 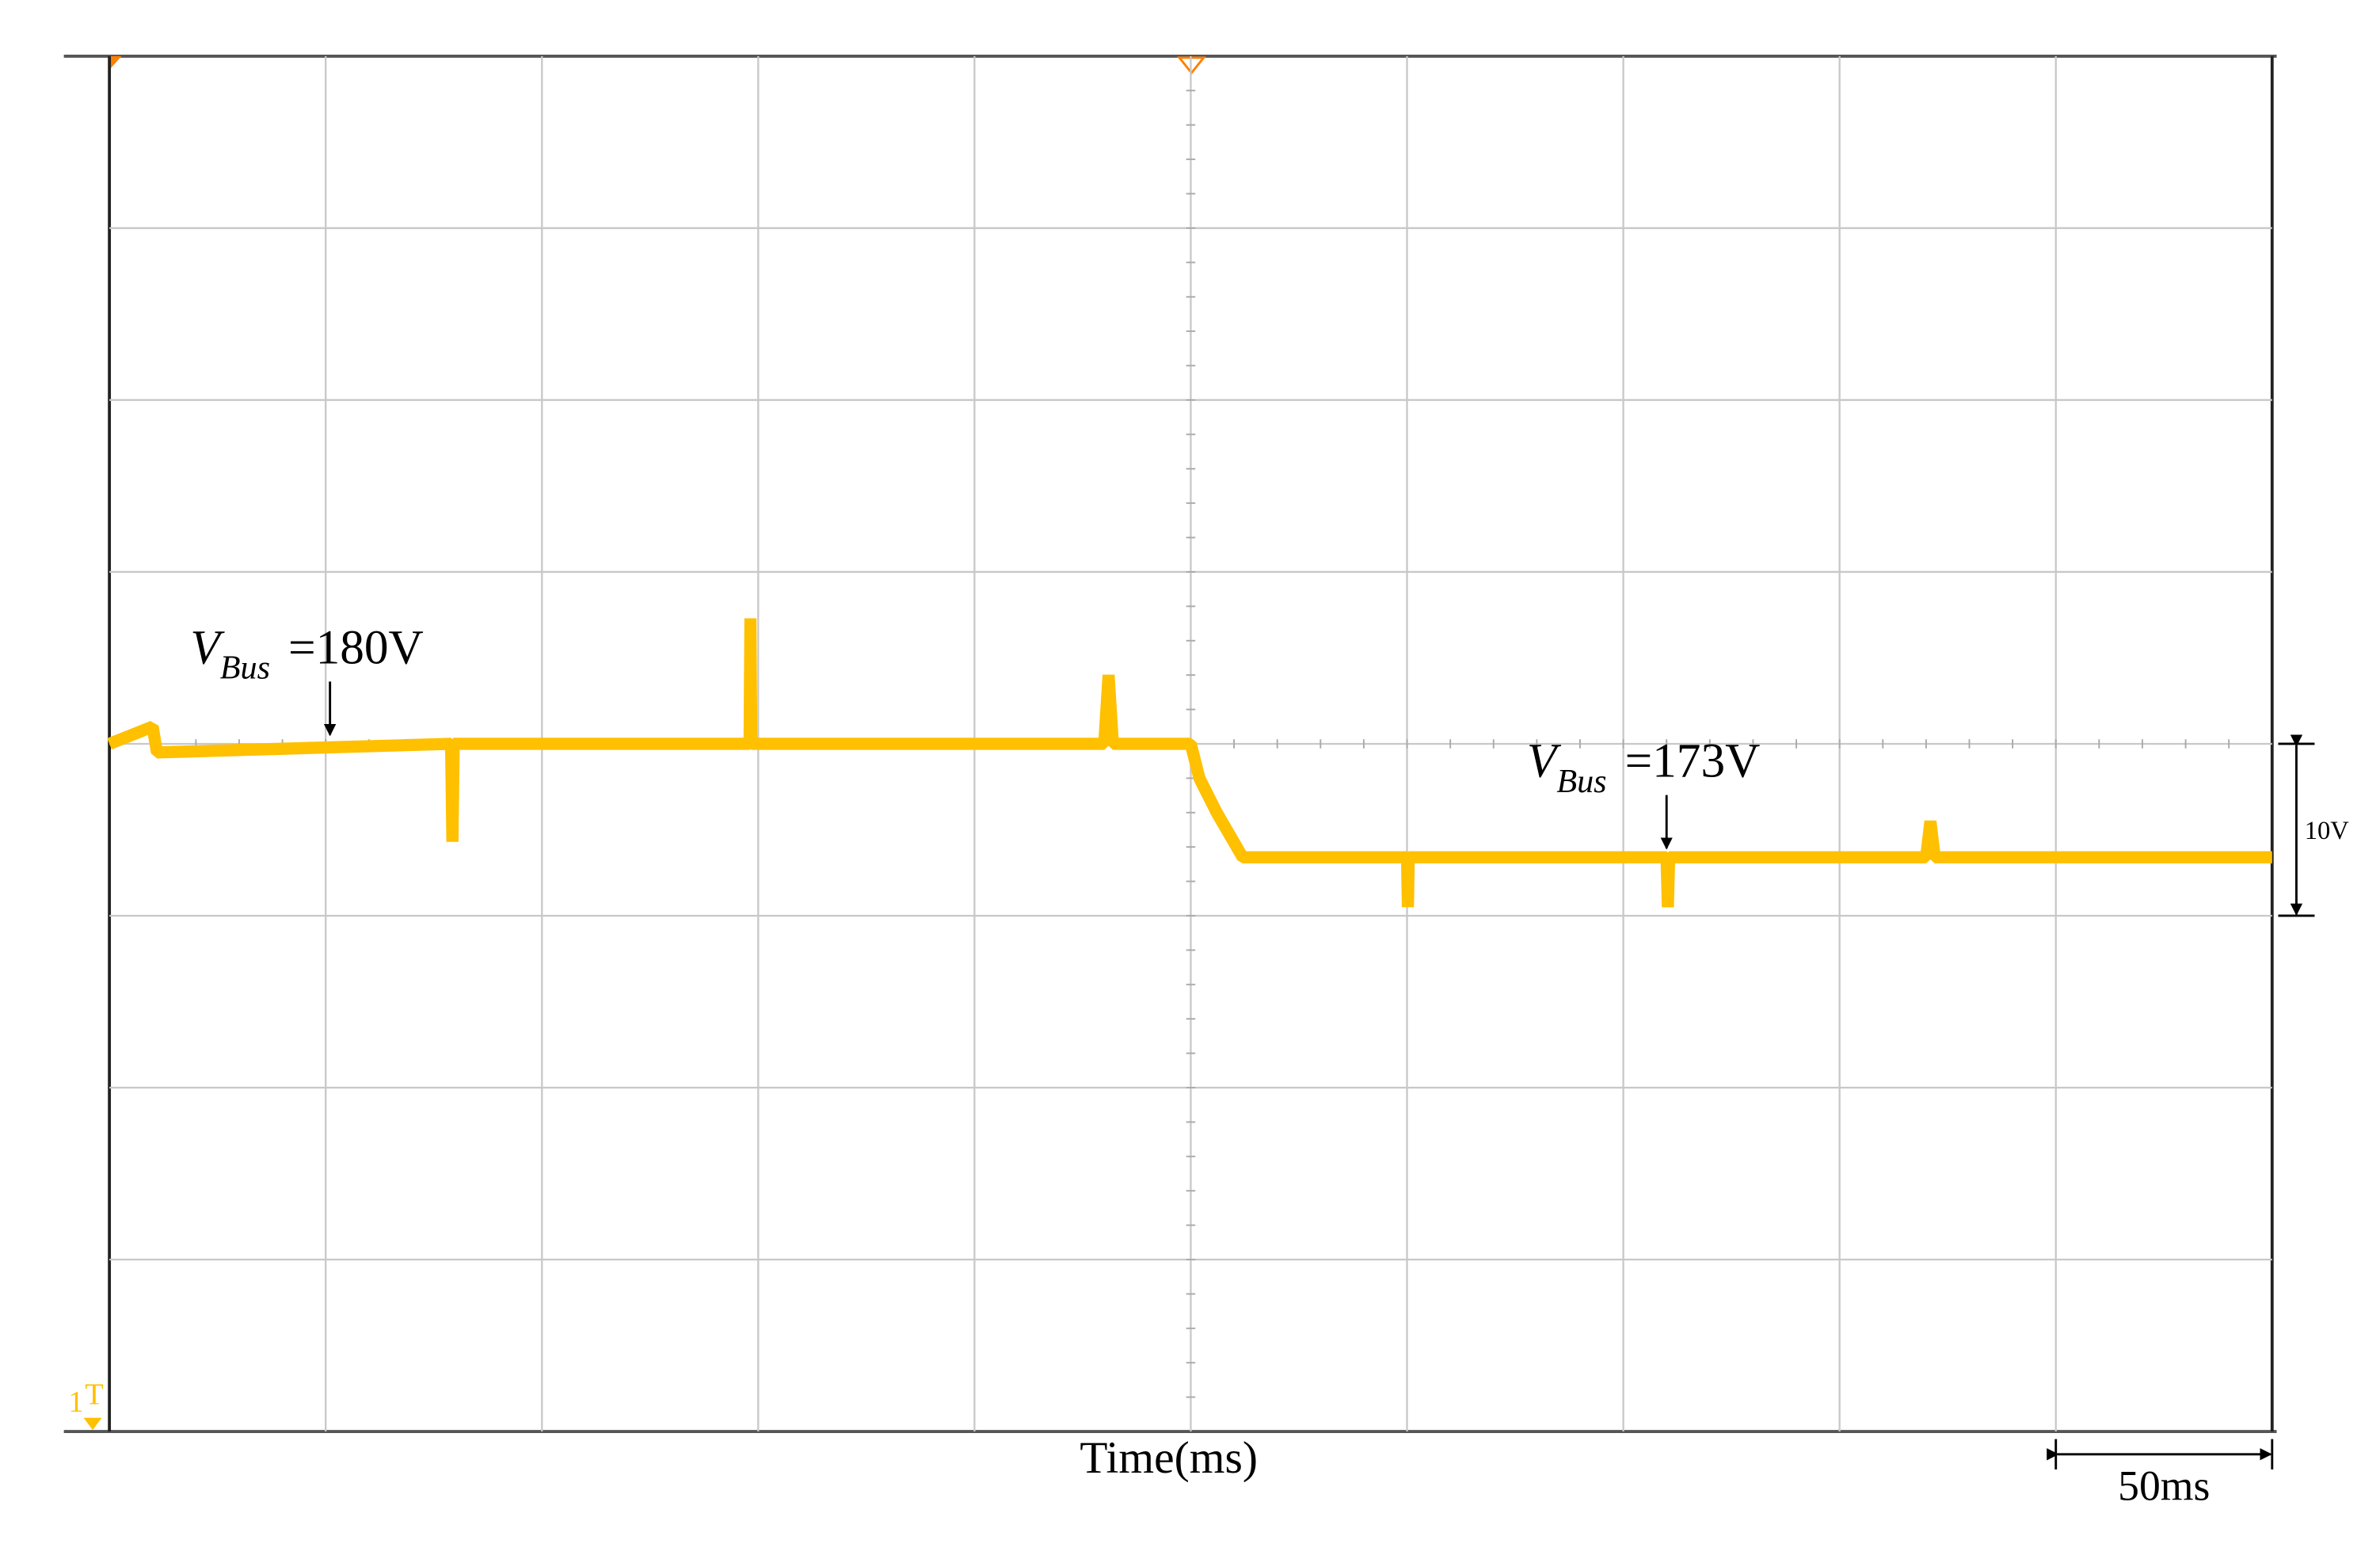 I want to click on scale-label: 50ms, so click(x=2164, y=1485).